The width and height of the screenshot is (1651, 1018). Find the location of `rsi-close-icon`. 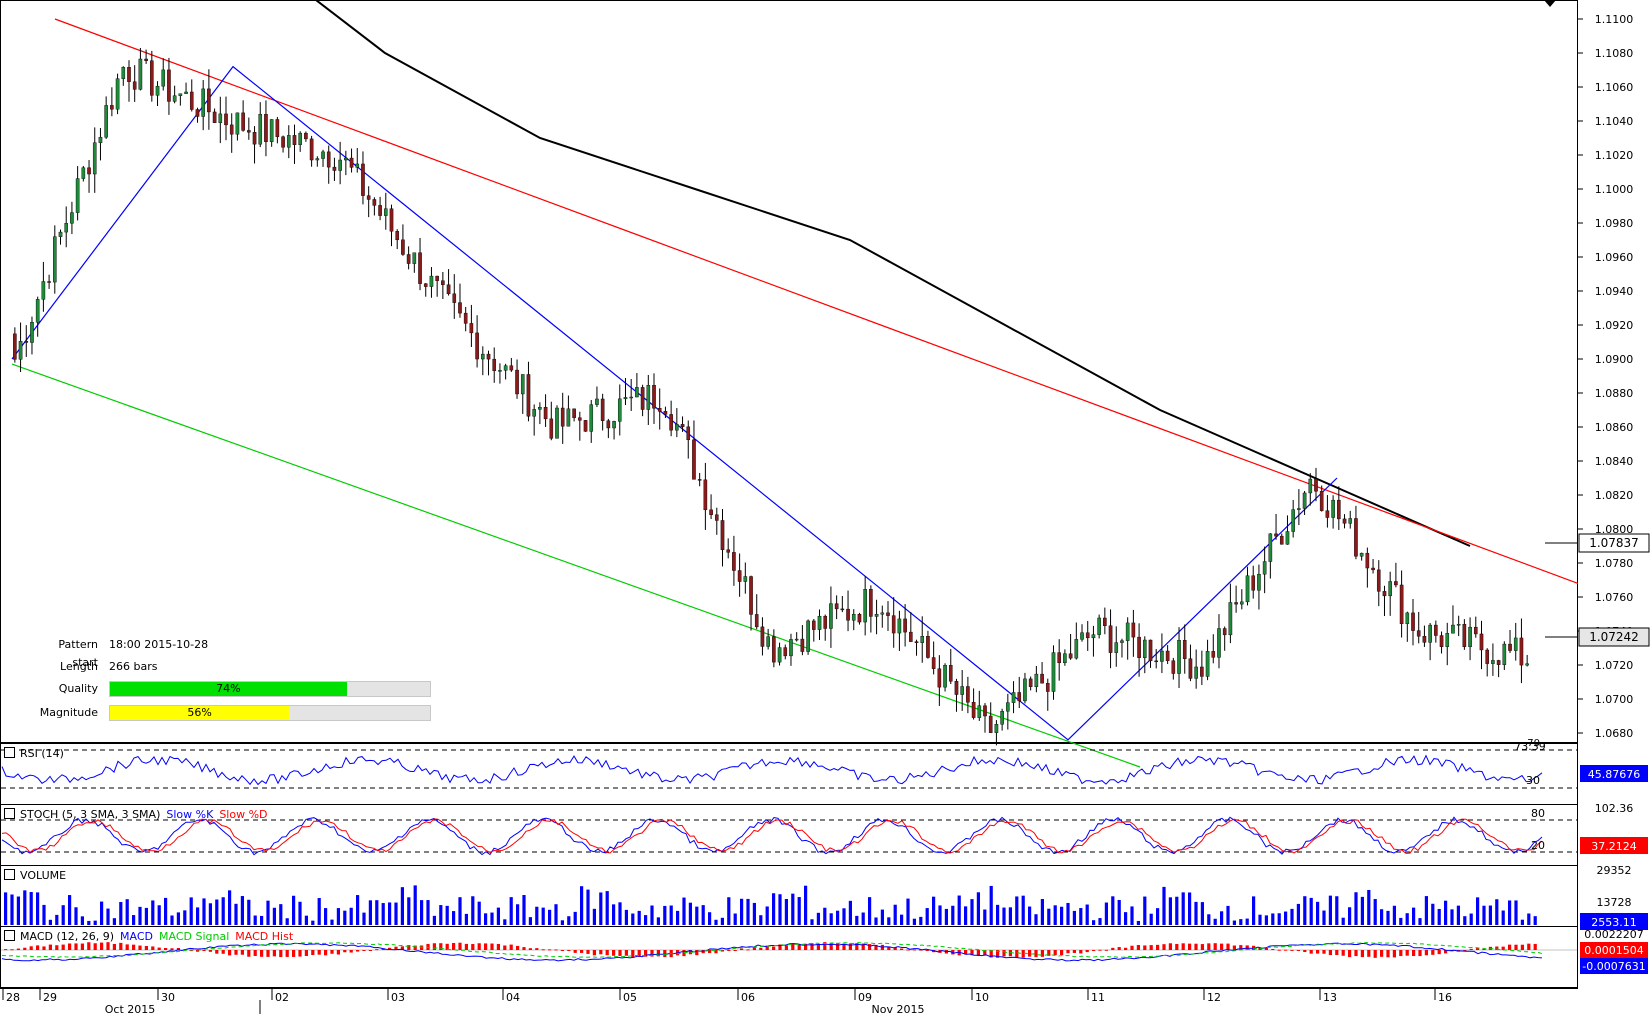

rsi-close-icon is located at coordinates (9, 752).